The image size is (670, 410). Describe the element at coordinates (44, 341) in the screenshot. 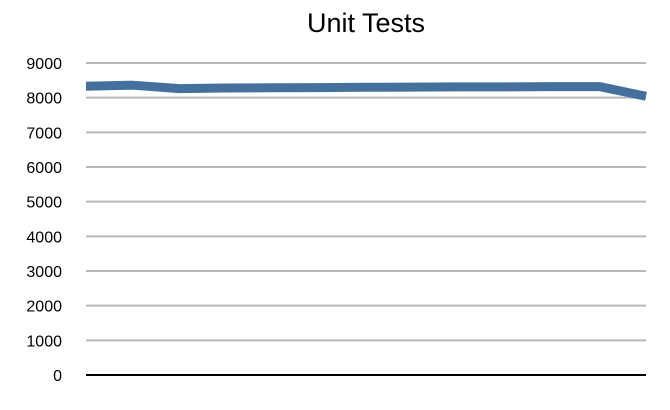

I see `y-tick-label: 1000` at that location.